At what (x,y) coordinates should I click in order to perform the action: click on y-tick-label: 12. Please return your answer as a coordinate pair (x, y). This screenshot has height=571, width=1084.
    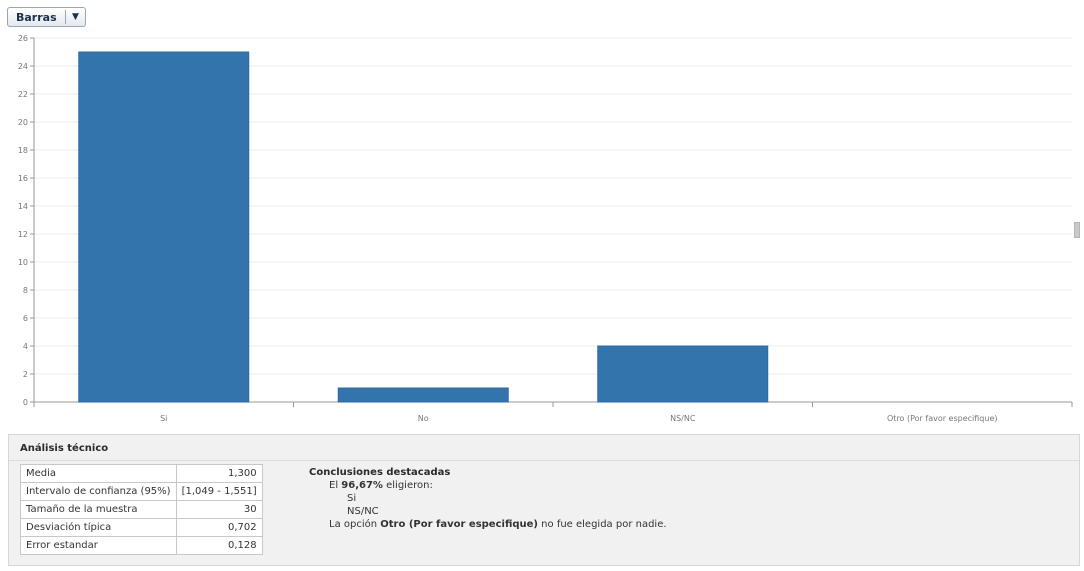
    Looking at the image, I should click on (23, 234).